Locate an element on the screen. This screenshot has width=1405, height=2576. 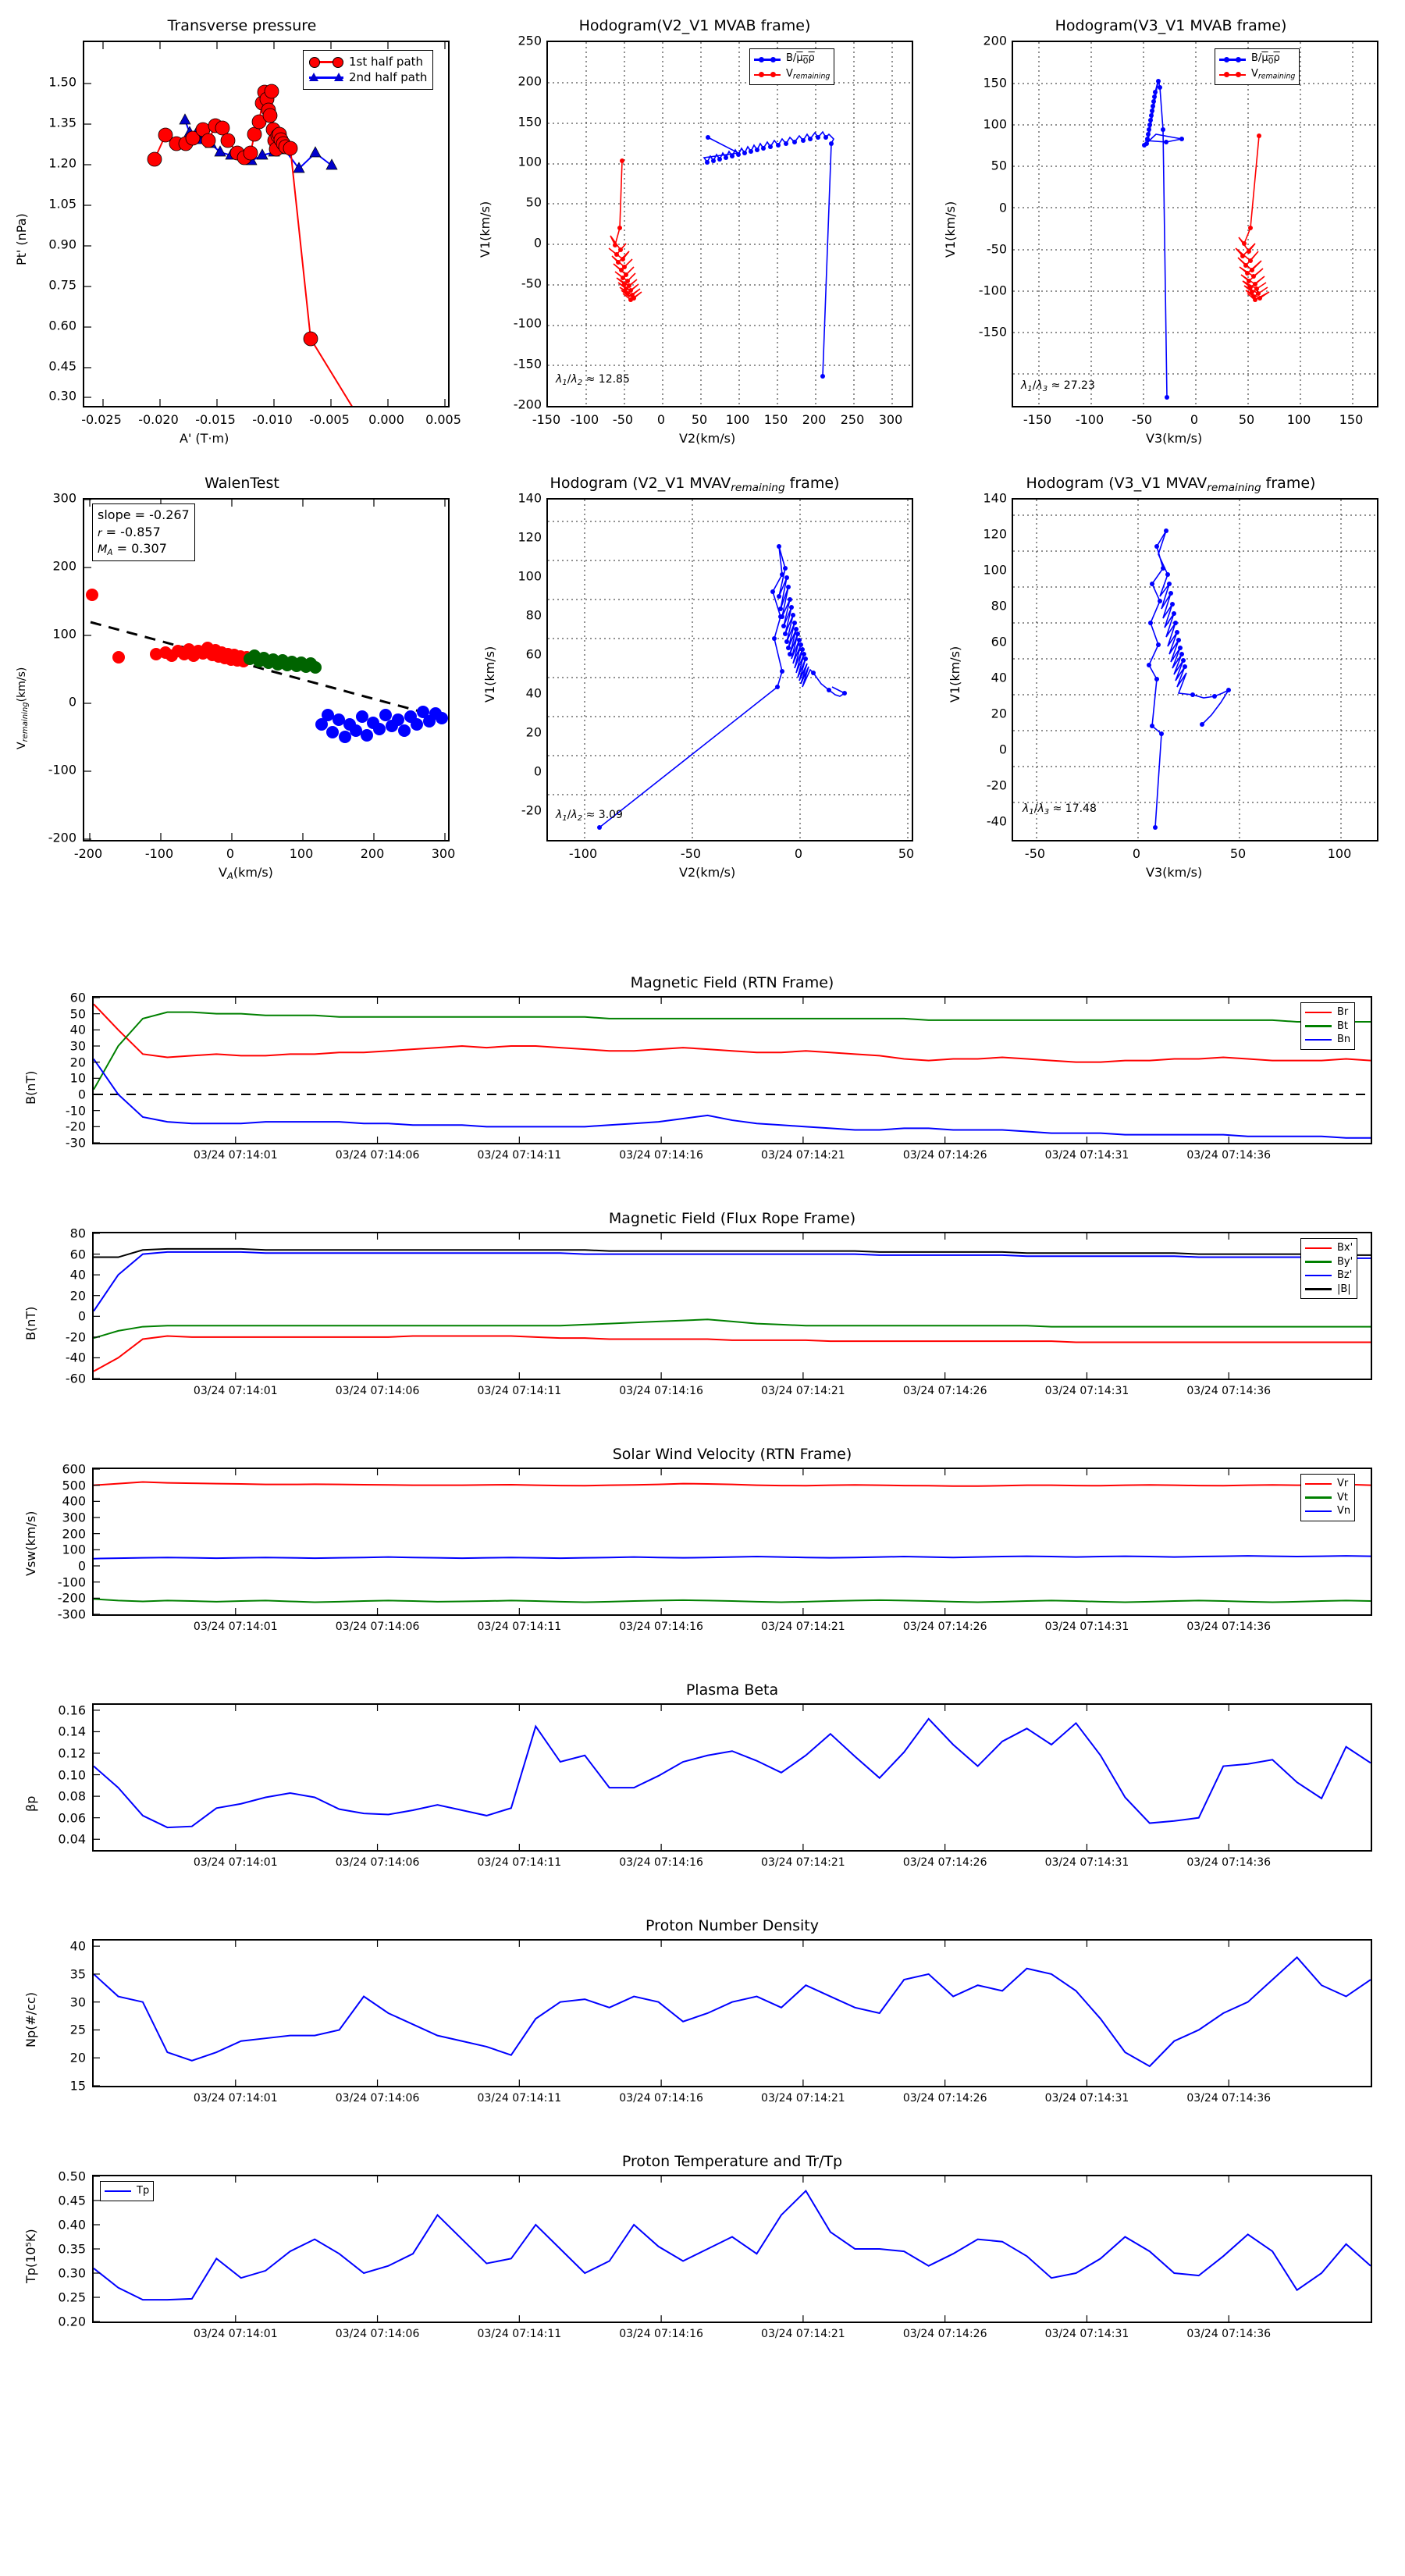
panel-title: Hodogram (V3_V1 MVAVremaining frame) is located at coordinates (1171, 484).